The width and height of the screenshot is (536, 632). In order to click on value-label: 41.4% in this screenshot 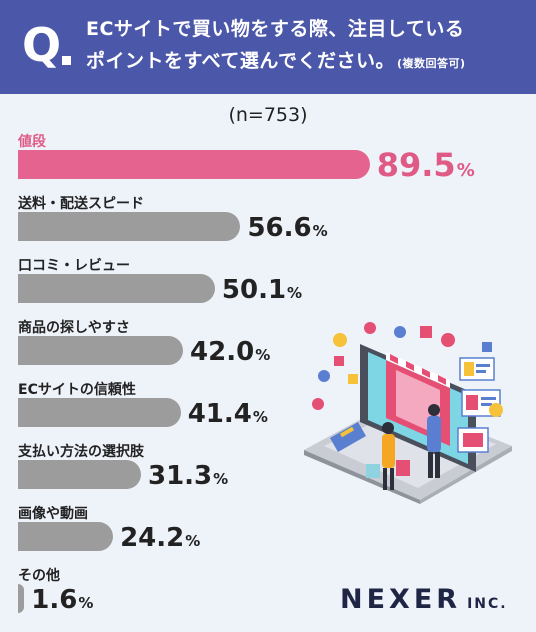, I will do `click(228, 414)`.